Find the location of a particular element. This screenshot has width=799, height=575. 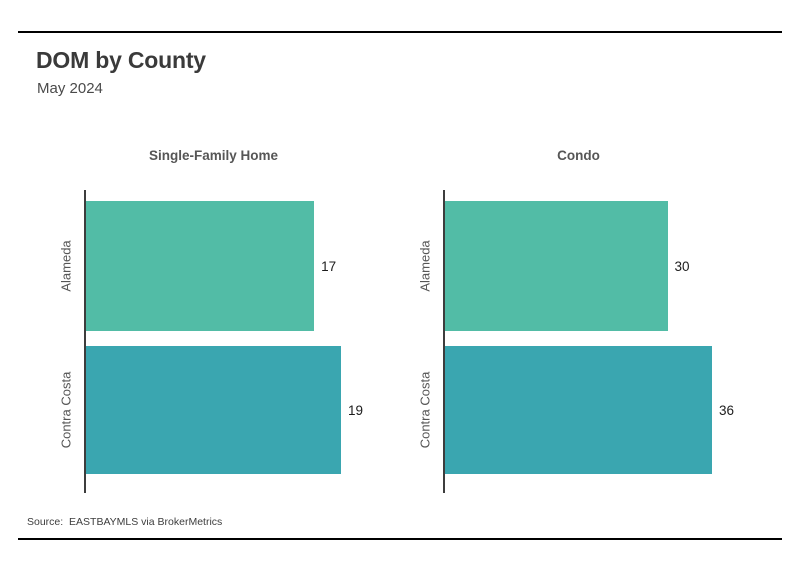

bar-row-alameda: Alameda 17 is located at coordinates (200, 266).